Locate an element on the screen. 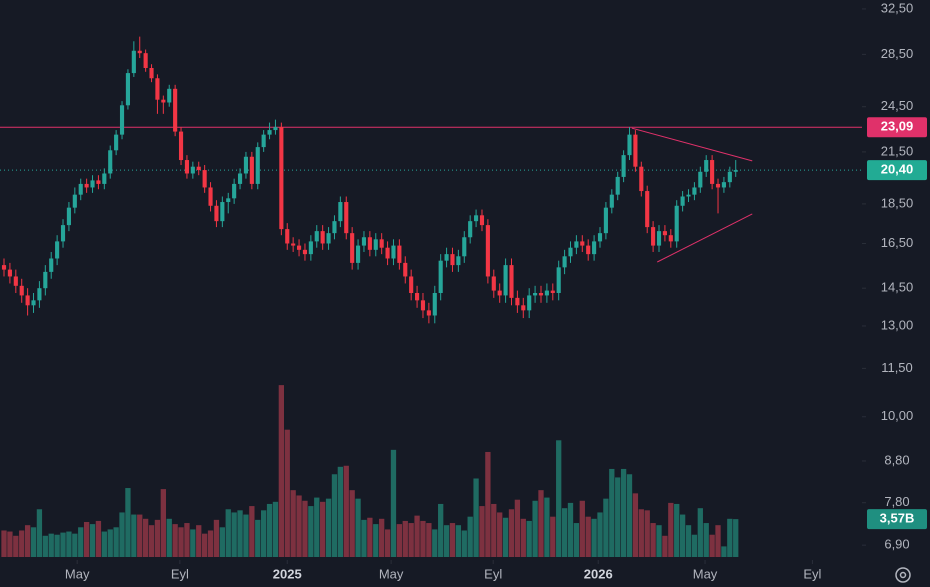 This screenshot has width=930, height=587. hline-label-box is located at coordinates (897, 127).